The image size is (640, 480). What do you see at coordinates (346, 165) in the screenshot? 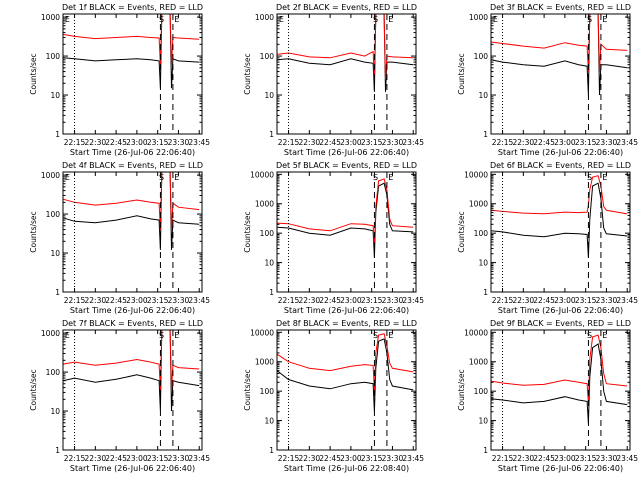
I see `panel-title: Det 5f BLACK = Events, RED = LLD` at bounding box center [346, 165].